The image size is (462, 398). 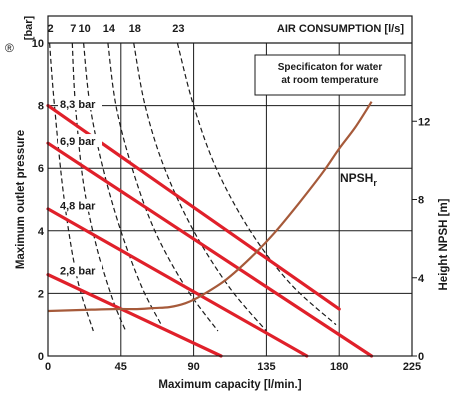 What do you see at coordinates (38, 44) in the screenshot?
I see `y-tick-label: 10` at bounding box center [38, 44].